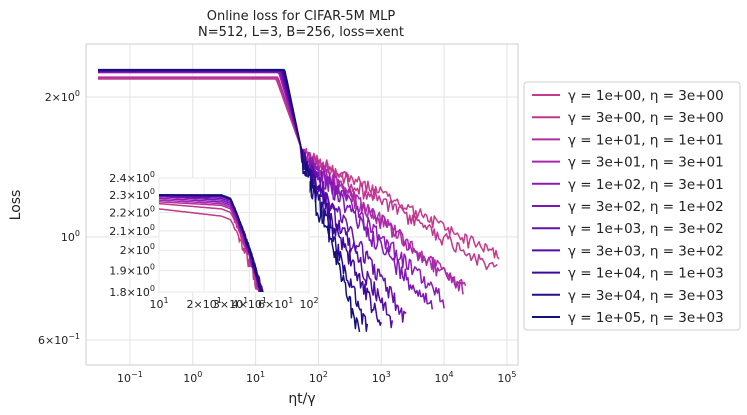  I want to click on main-x-tick-label: 10², so click(318, 377).